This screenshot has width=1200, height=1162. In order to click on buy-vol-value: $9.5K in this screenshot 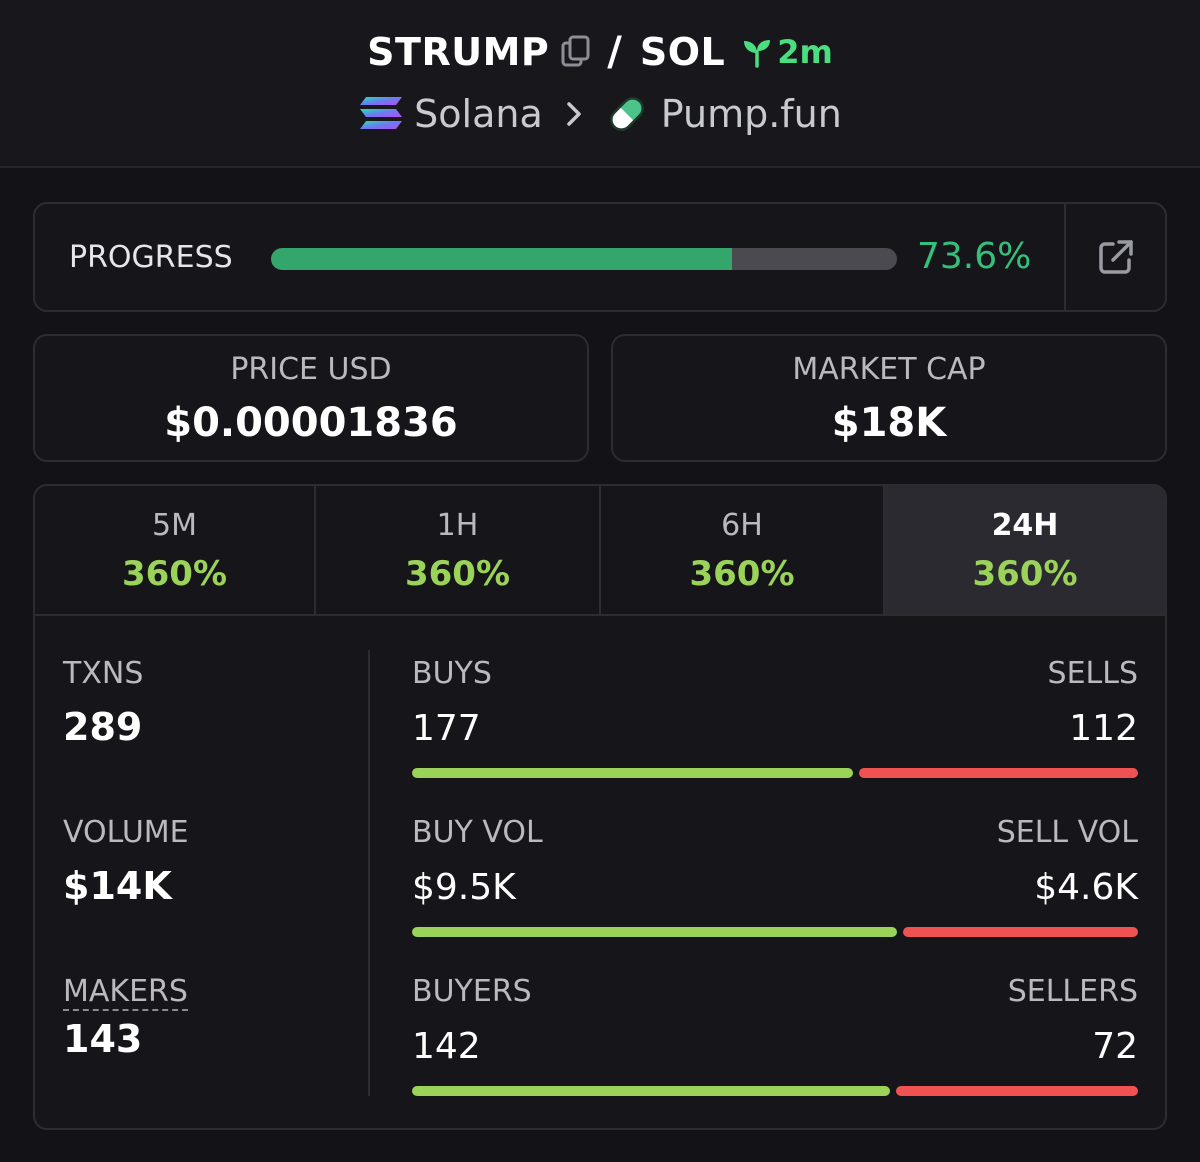, I will do `click(464, 887)`.